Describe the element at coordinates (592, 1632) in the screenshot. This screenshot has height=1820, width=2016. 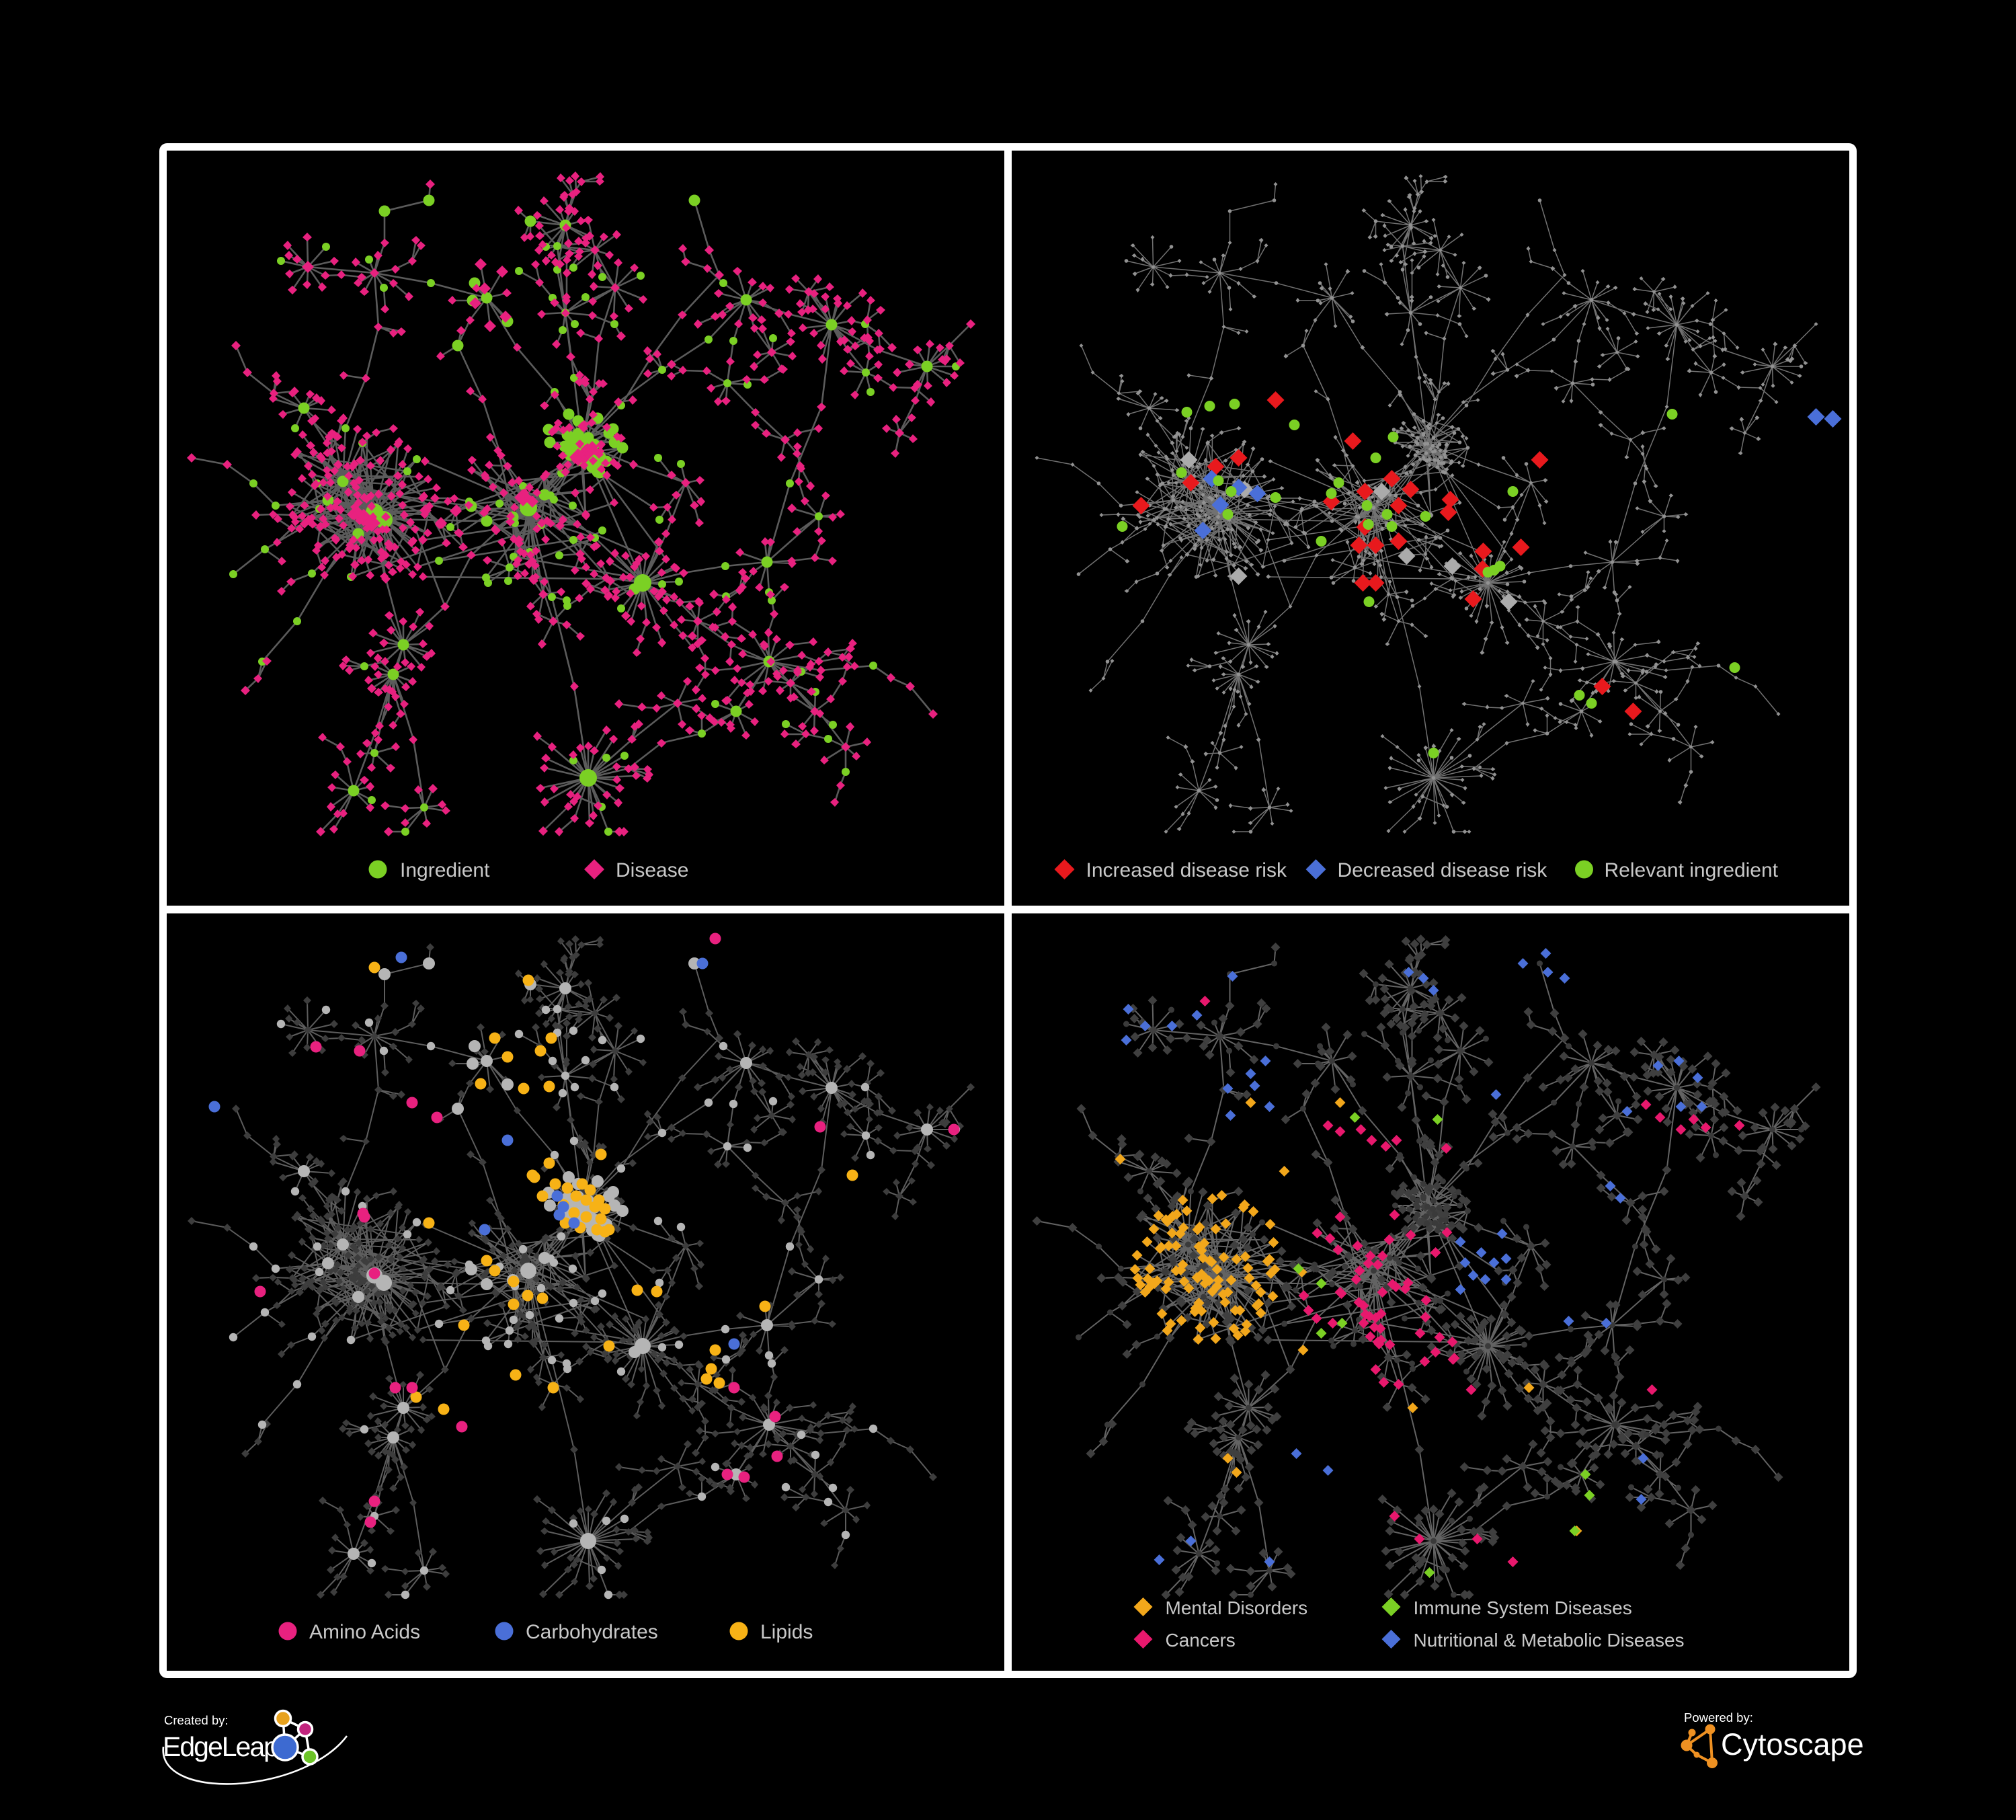
I see `svg-text: Carbohydrates` at that location.